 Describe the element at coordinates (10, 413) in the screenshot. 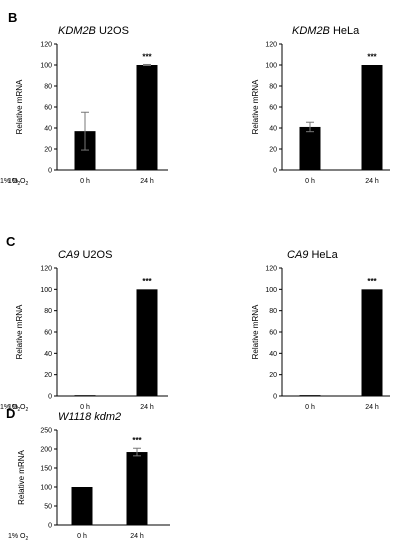

I see `panel-letter-d: D` at that location.